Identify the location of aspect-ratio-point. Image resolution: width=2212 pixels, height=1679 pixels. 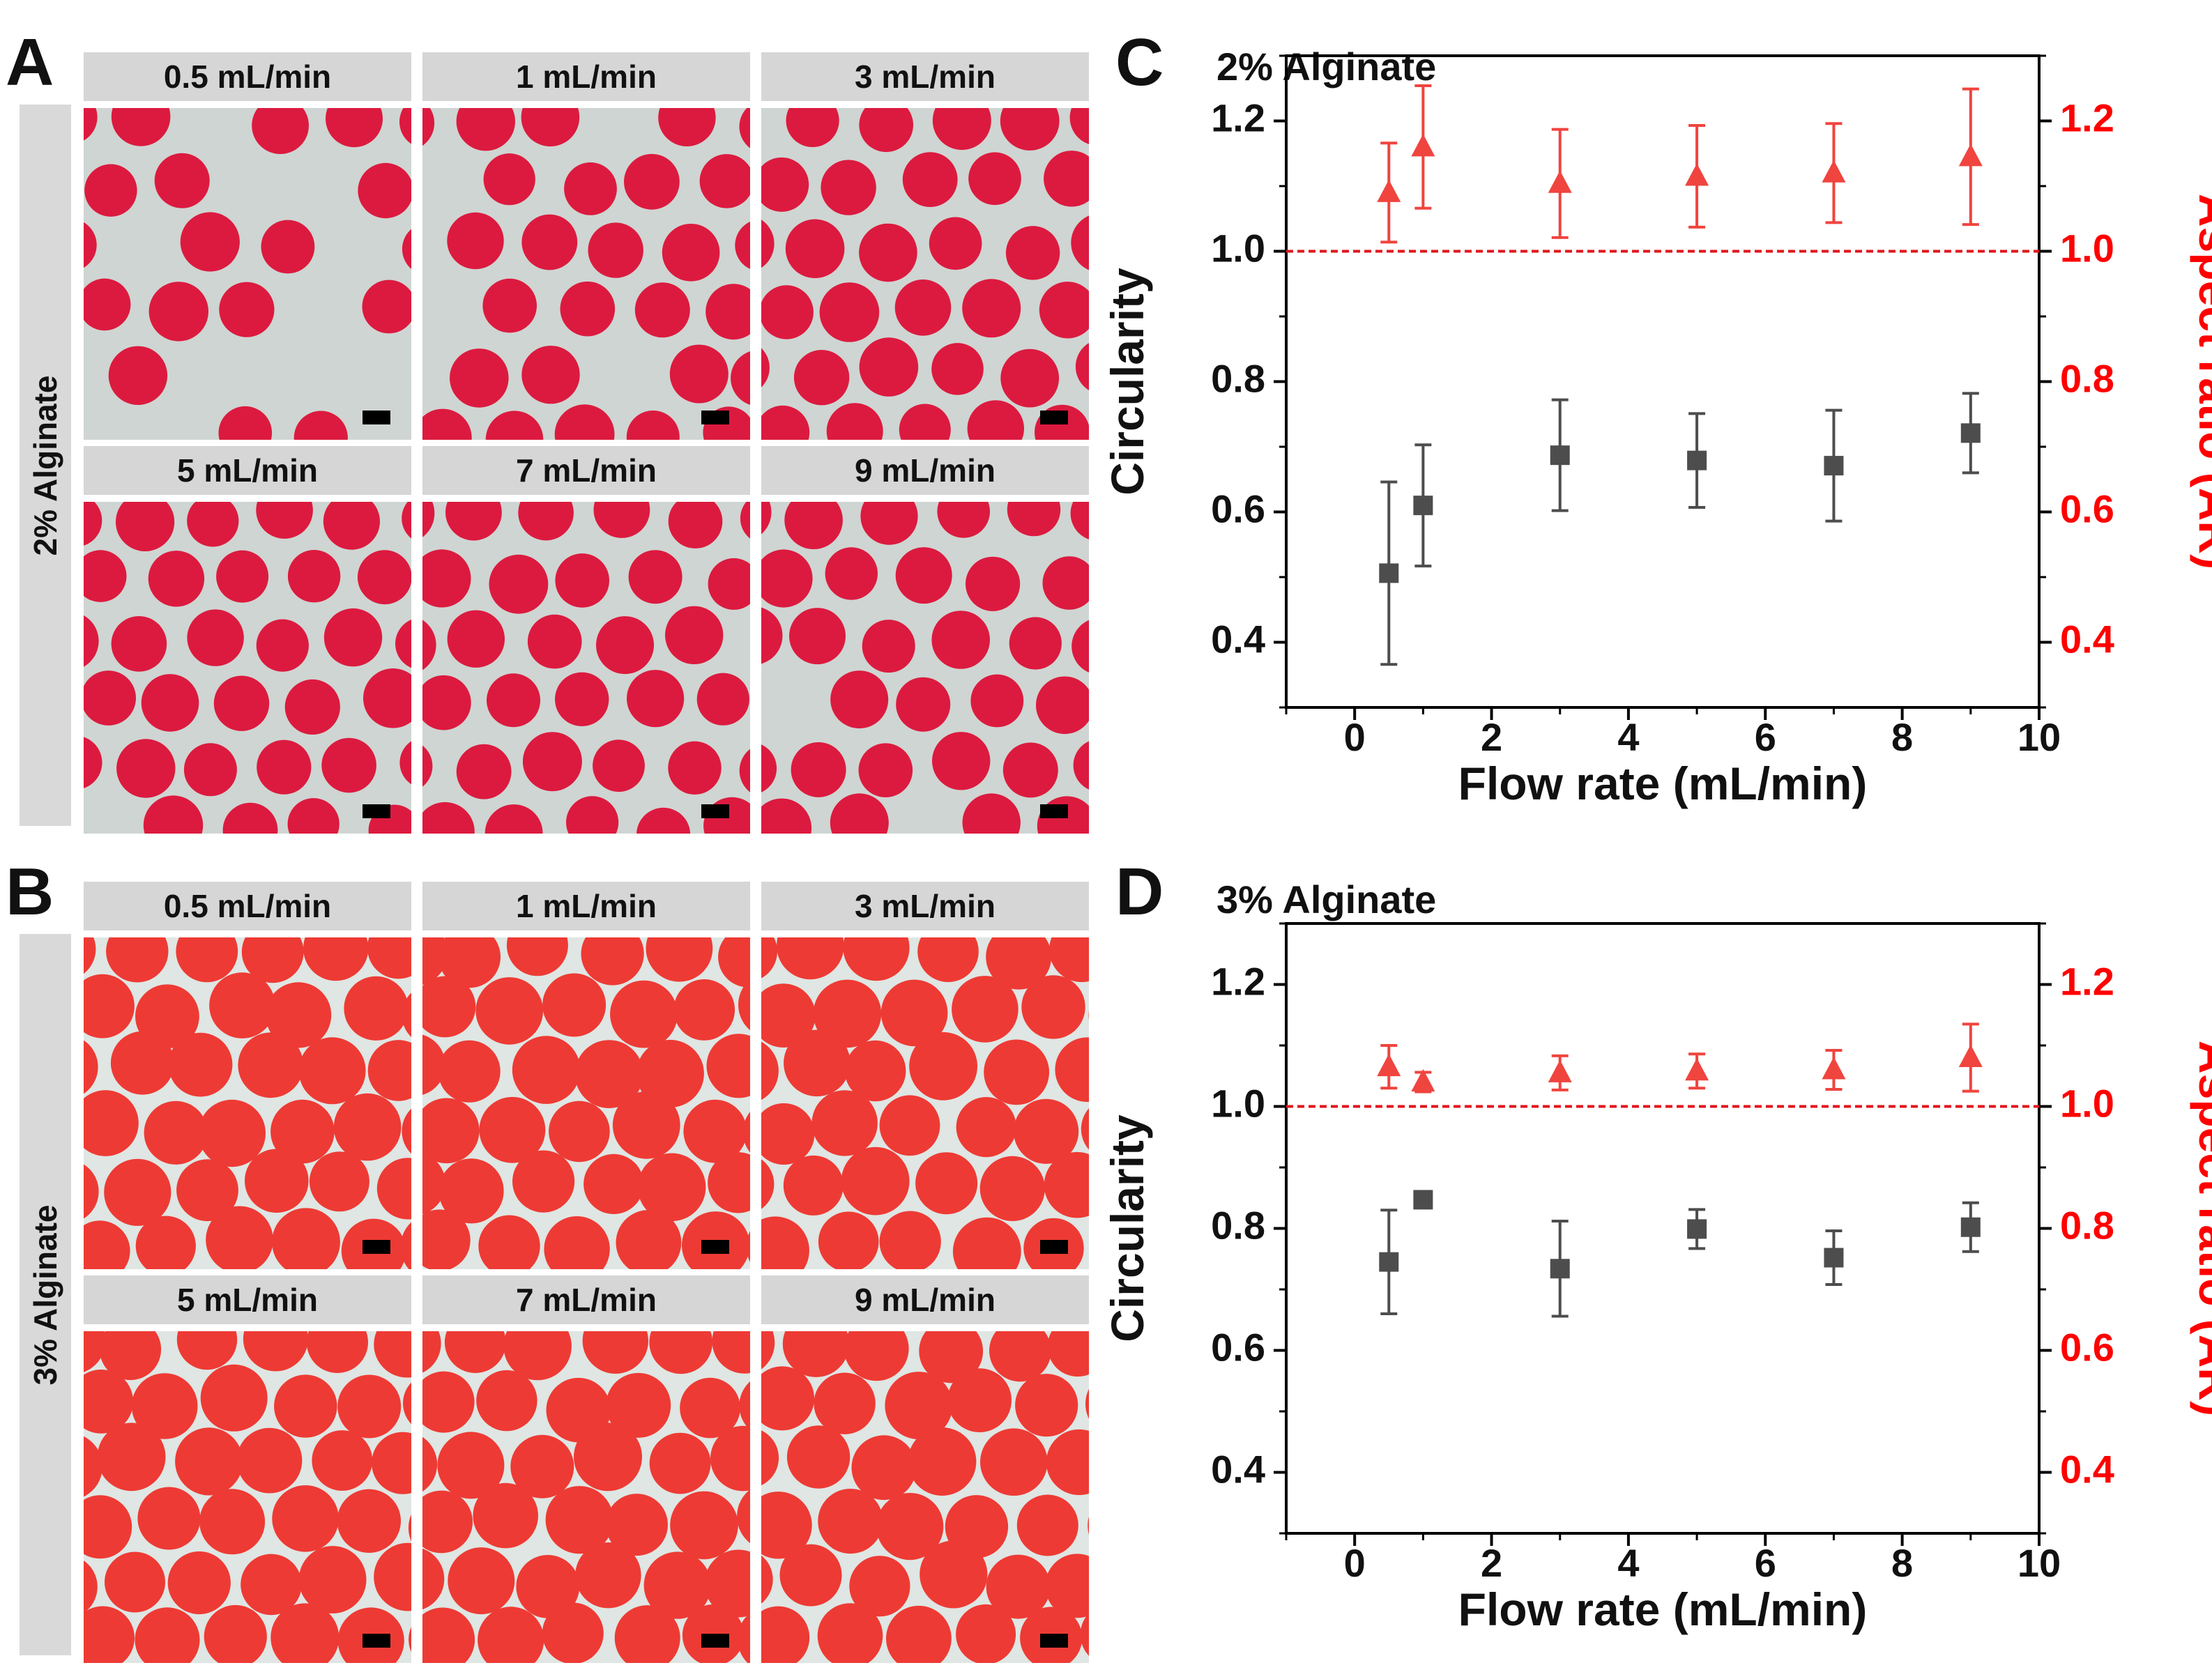
(1697, 1069).